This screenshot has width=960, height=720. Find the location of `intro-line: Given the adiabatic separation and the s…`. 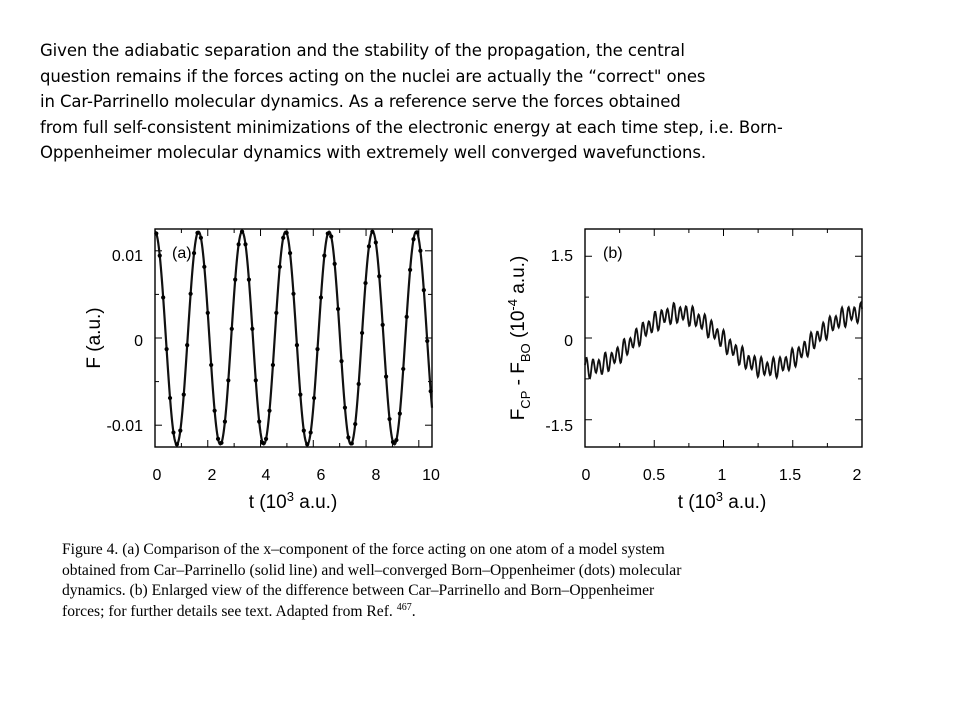

intro-line: Given the adiabatic separation and the s… is located at coordinates (362, 50).